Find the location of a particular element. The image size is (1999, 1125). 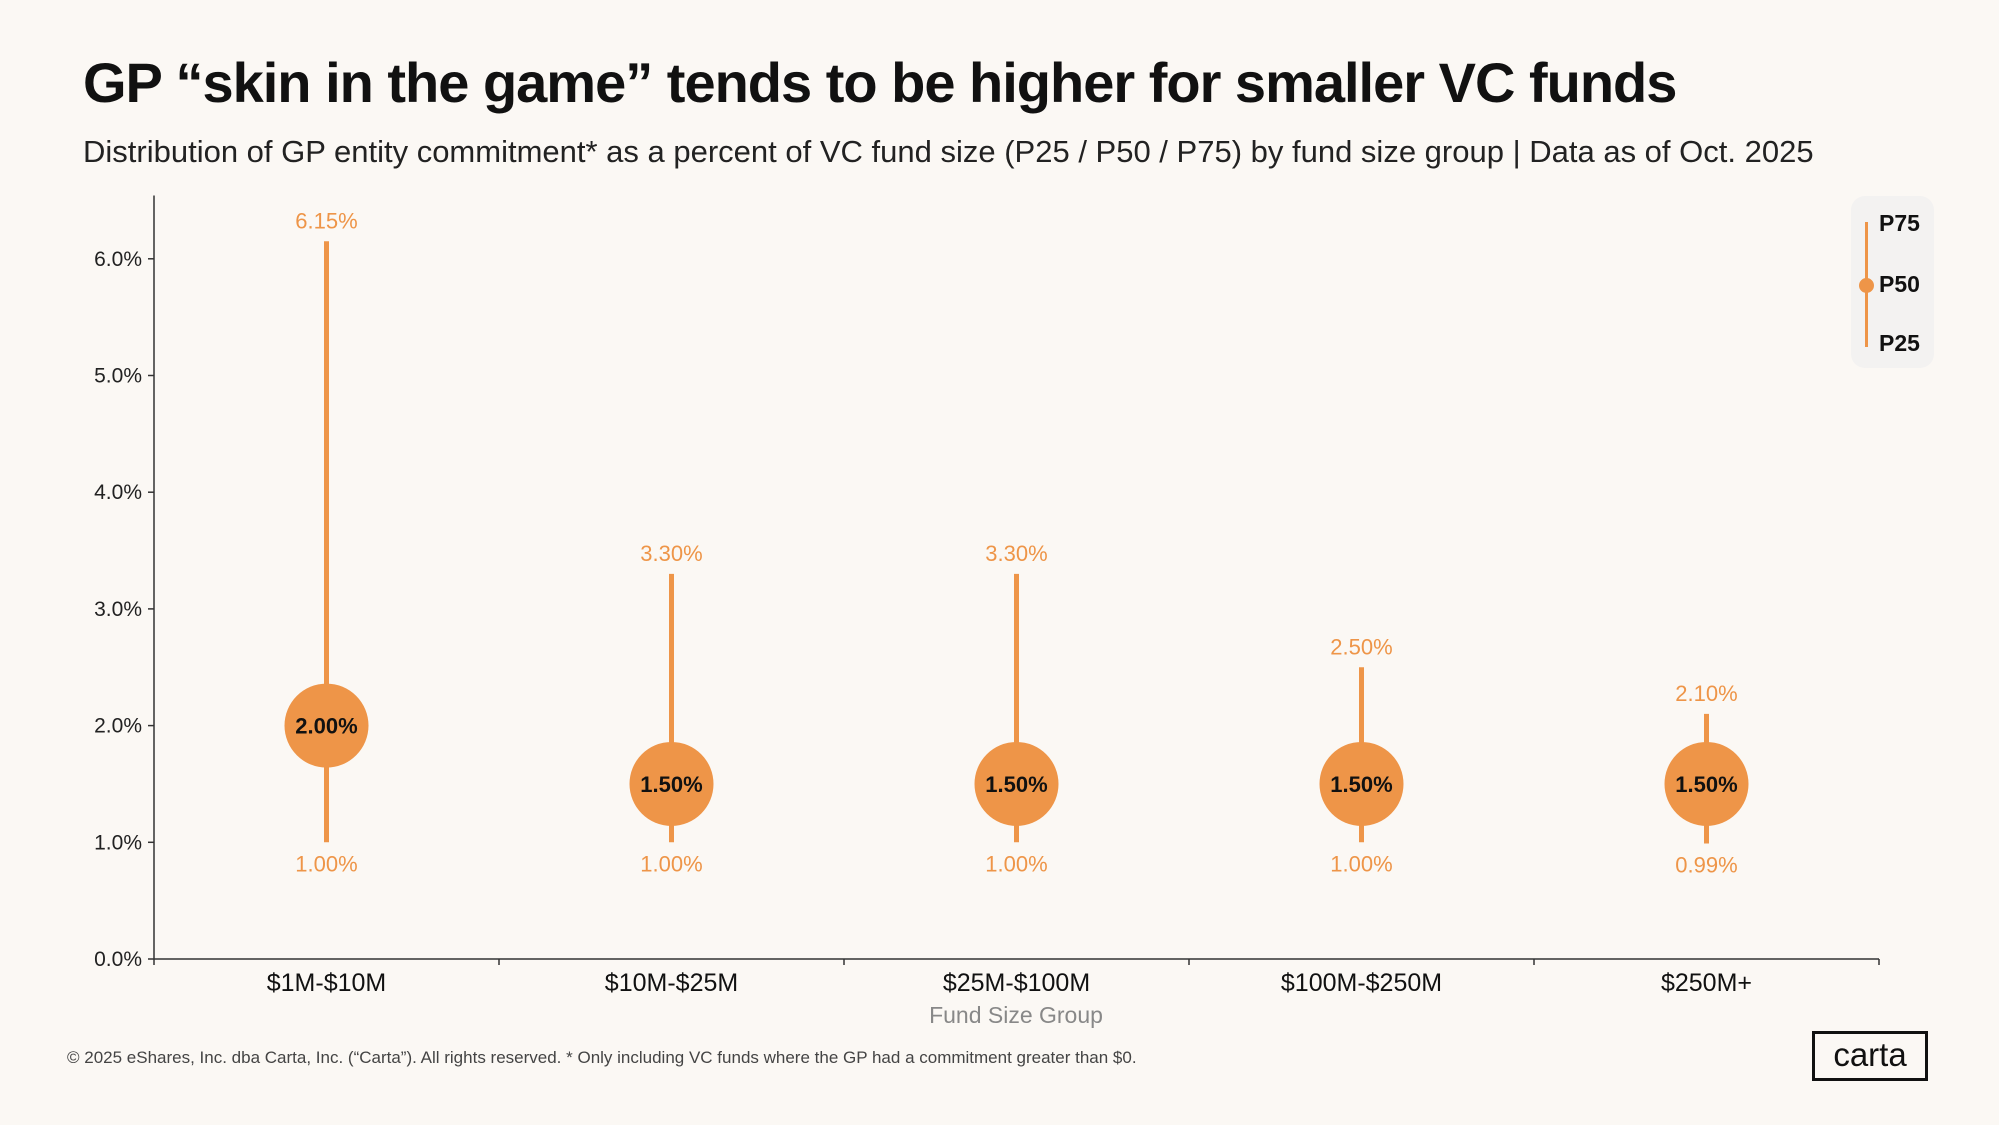

x-tick-label: $25M-$100M is located at coordinates (1016, 983).